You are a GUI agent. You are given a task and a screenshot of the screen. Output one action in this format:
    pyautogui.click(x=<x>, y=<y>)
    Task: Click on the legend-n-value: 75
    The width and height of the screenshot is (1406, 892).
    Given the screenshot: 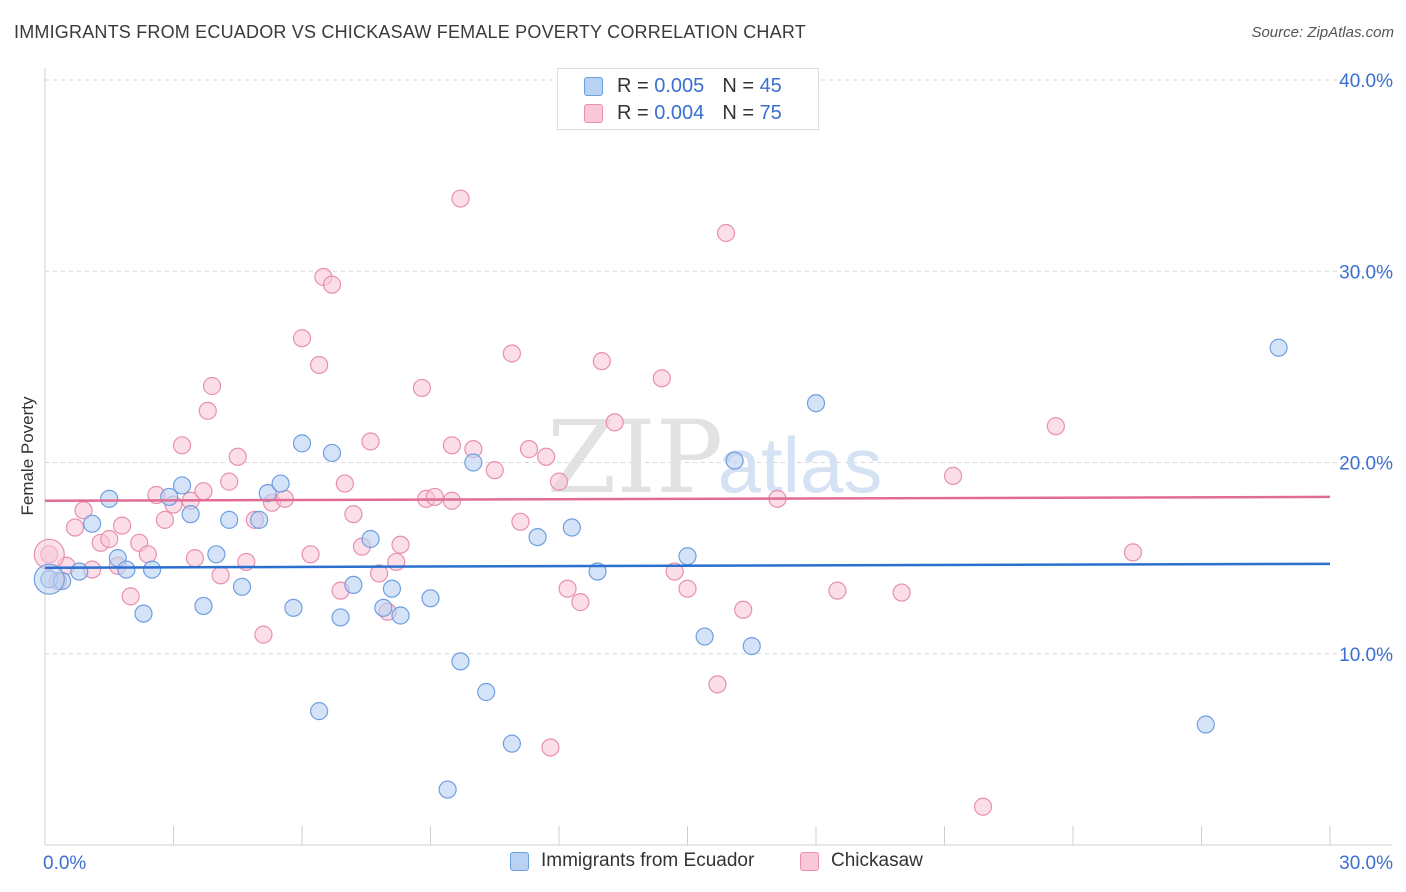 What is the action you would take?
    pyautogui.click(x=770, y=112)
    